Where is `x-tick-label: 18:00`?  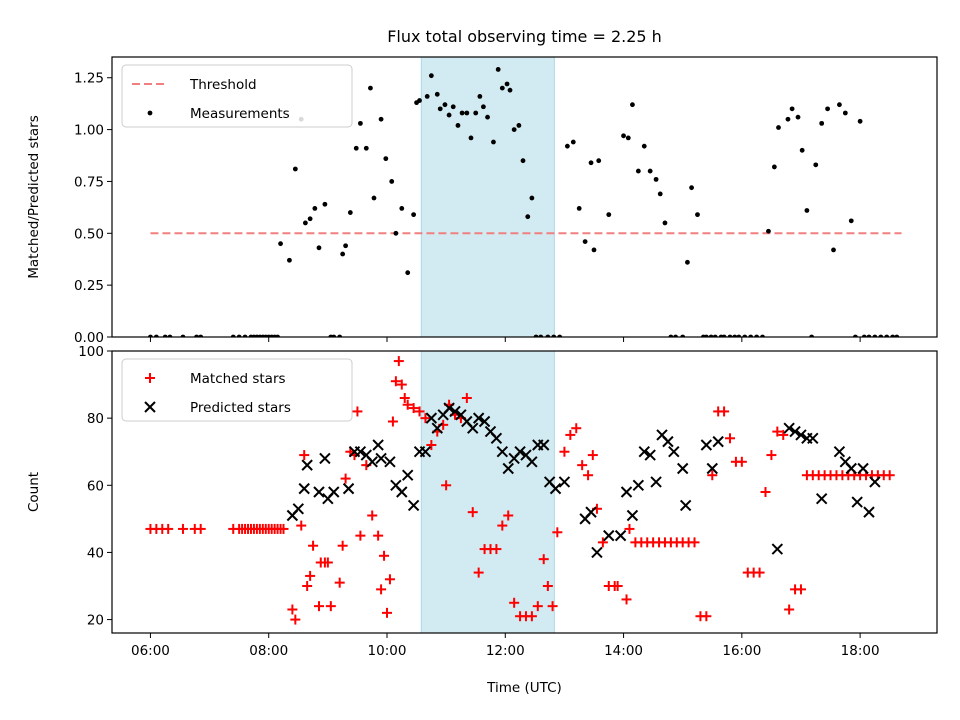 x-tick-label: 18:00 is located at coordinates (860, 651).